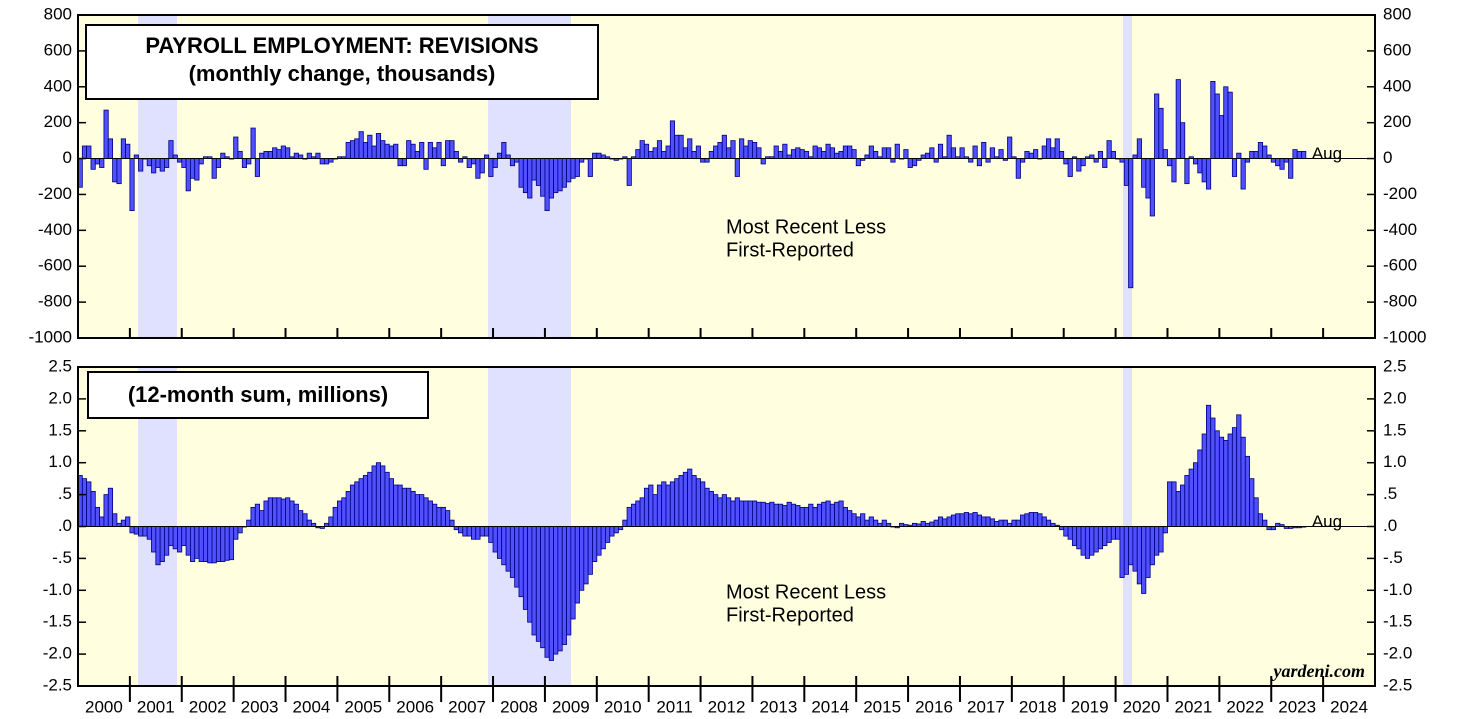  What do you see at coordinates (830, 706) in the screenshot?
I see `x-tick-label: 2014` at bounding box center [830, 706].